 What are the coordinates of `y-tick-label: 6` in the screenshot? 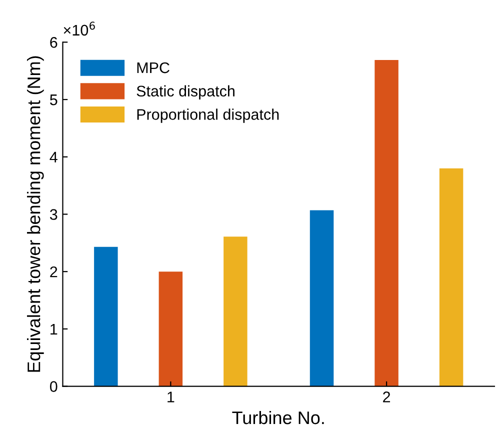 It's located at (54, 42).